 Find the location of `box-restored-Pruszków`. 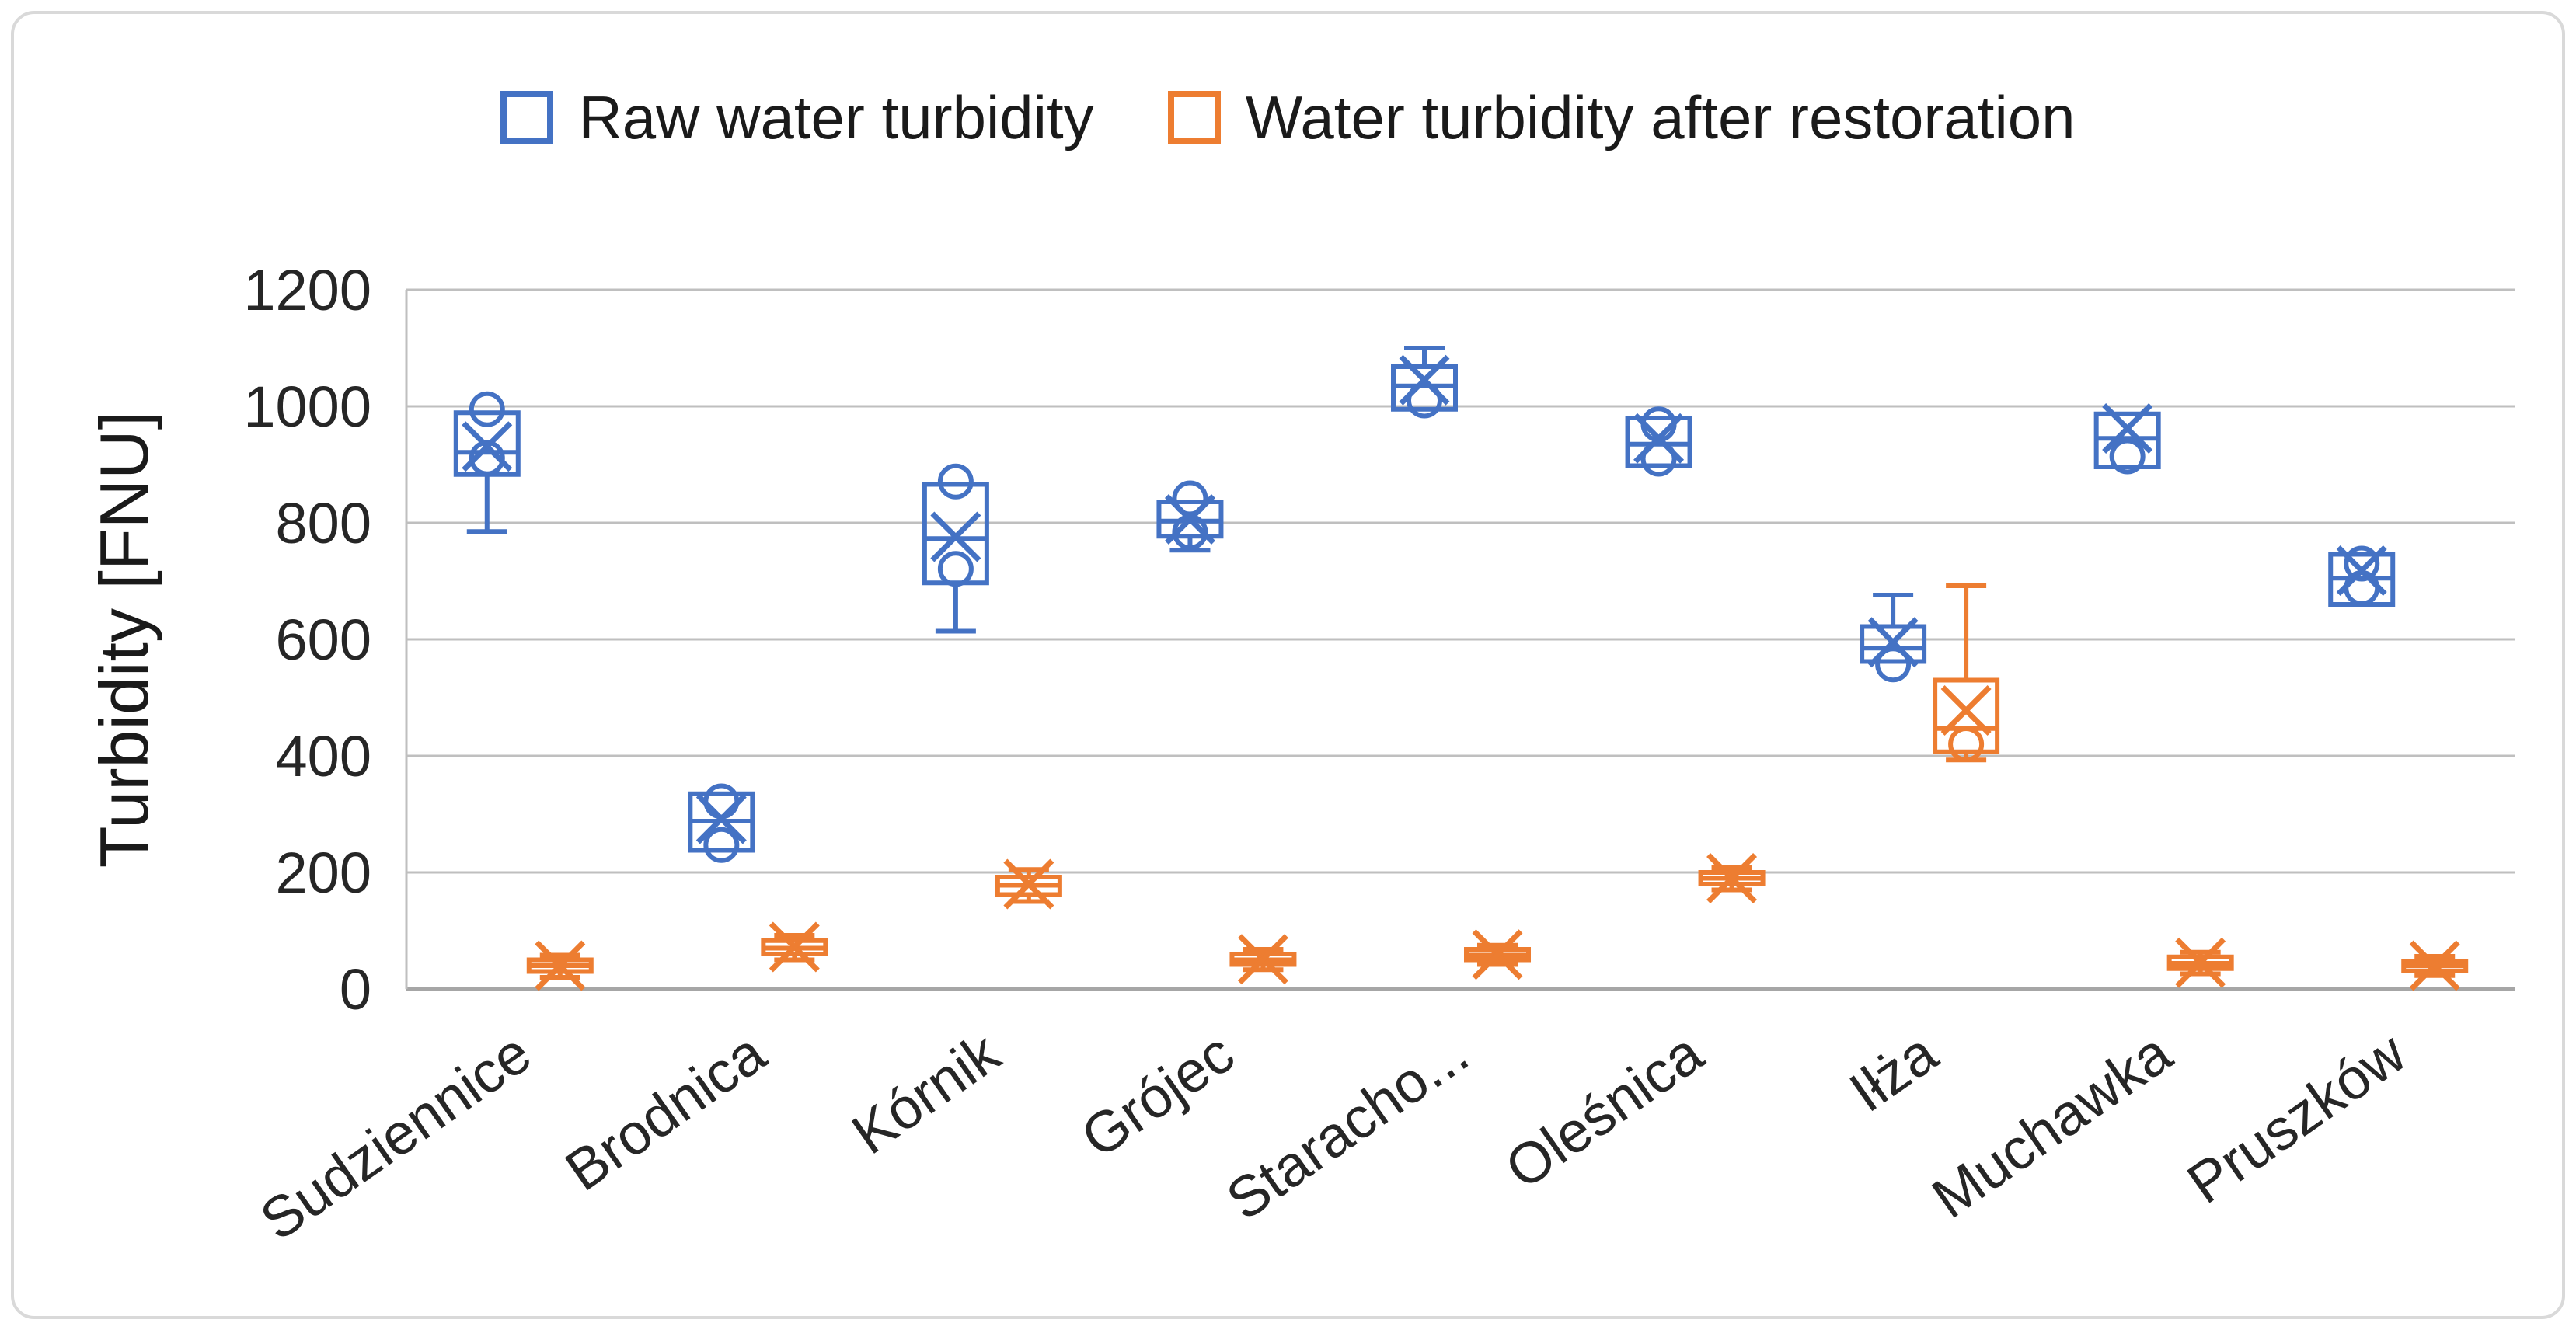

box-restored-Pruszków is located at coordinates (2435, 966).